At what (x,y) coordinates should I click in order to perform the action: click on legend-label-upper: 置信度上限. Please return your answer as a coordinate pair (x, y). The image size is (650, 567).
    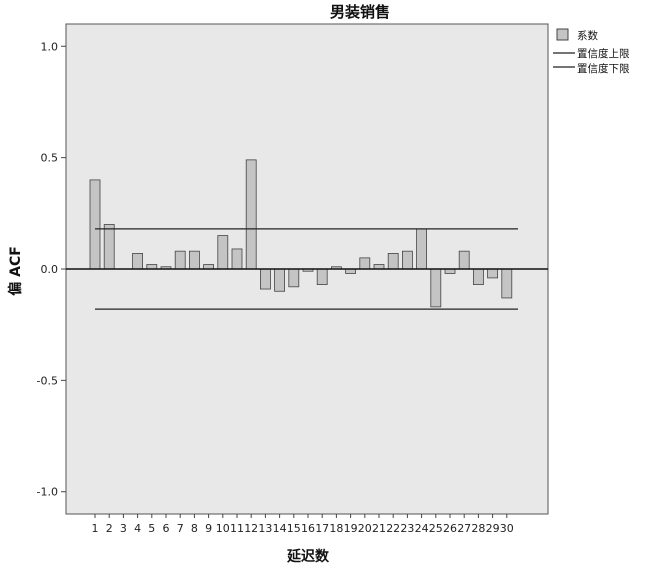
    Looking at the image, I should click on (603, 53).